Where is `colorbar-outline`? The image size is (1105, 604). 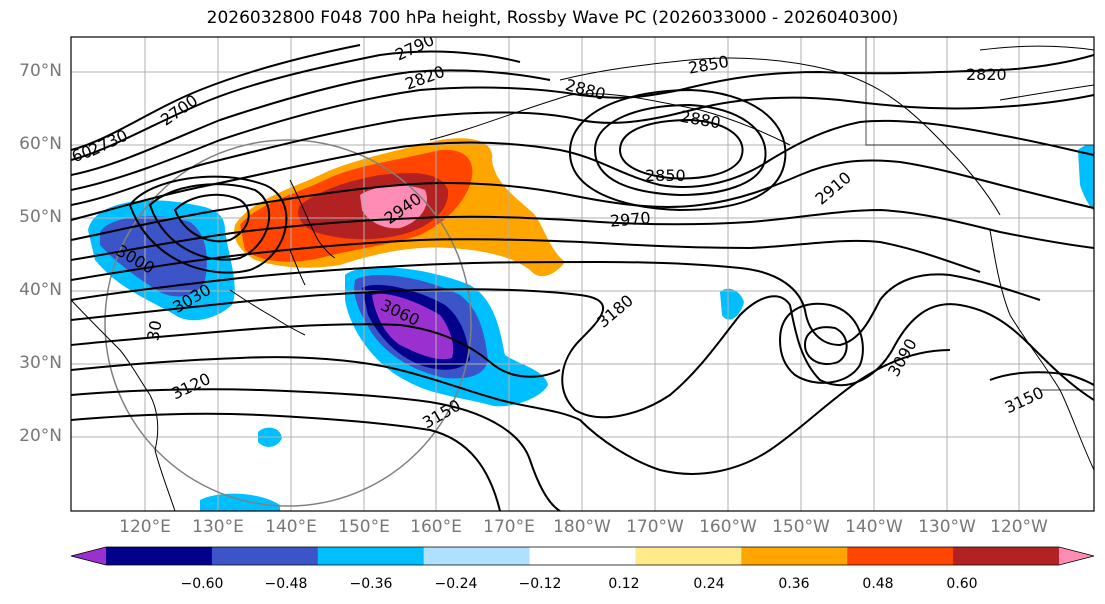
colorbar-outline is located at coordinates (582, 556).